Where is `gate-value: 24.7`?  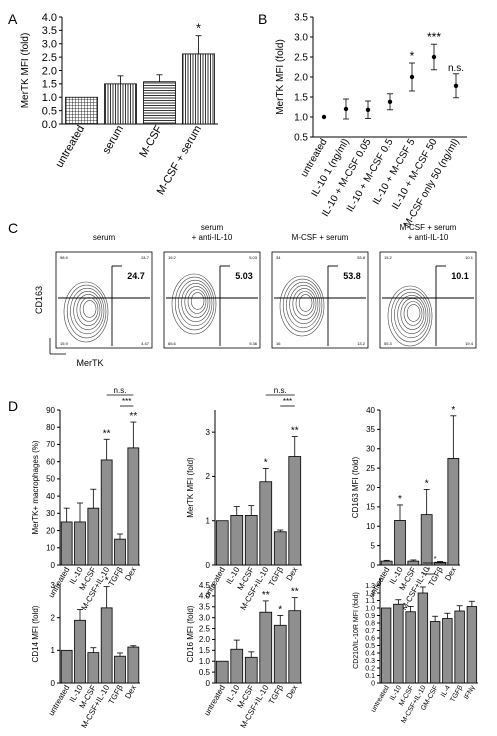
gate-value: 24.7 is located at coordinates (136, 276).